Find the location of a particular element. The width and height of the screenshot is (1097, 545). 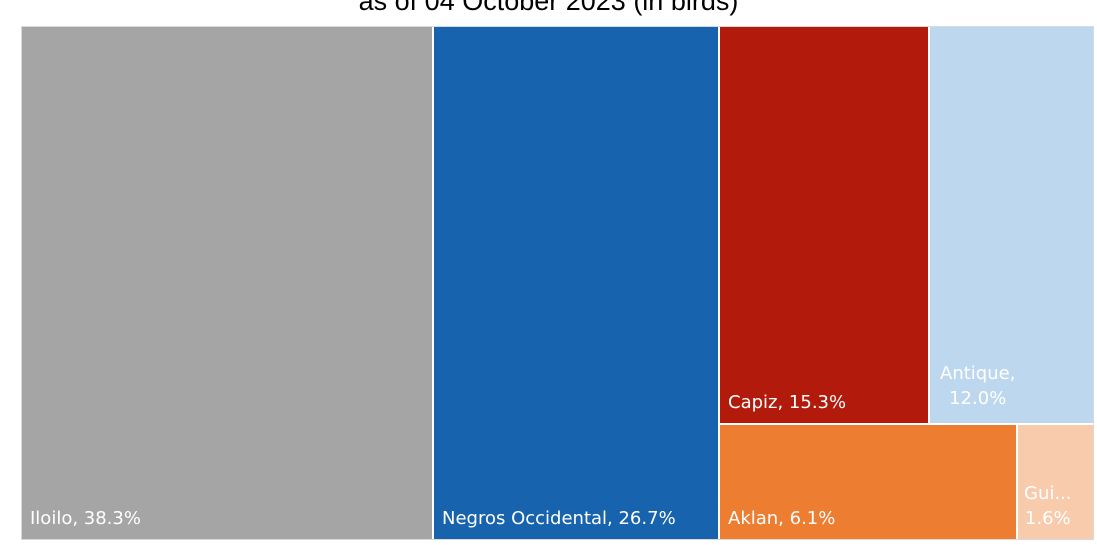

chart-title: as of 04 October 2023 (in birds) is located at coordinates (548, 8).